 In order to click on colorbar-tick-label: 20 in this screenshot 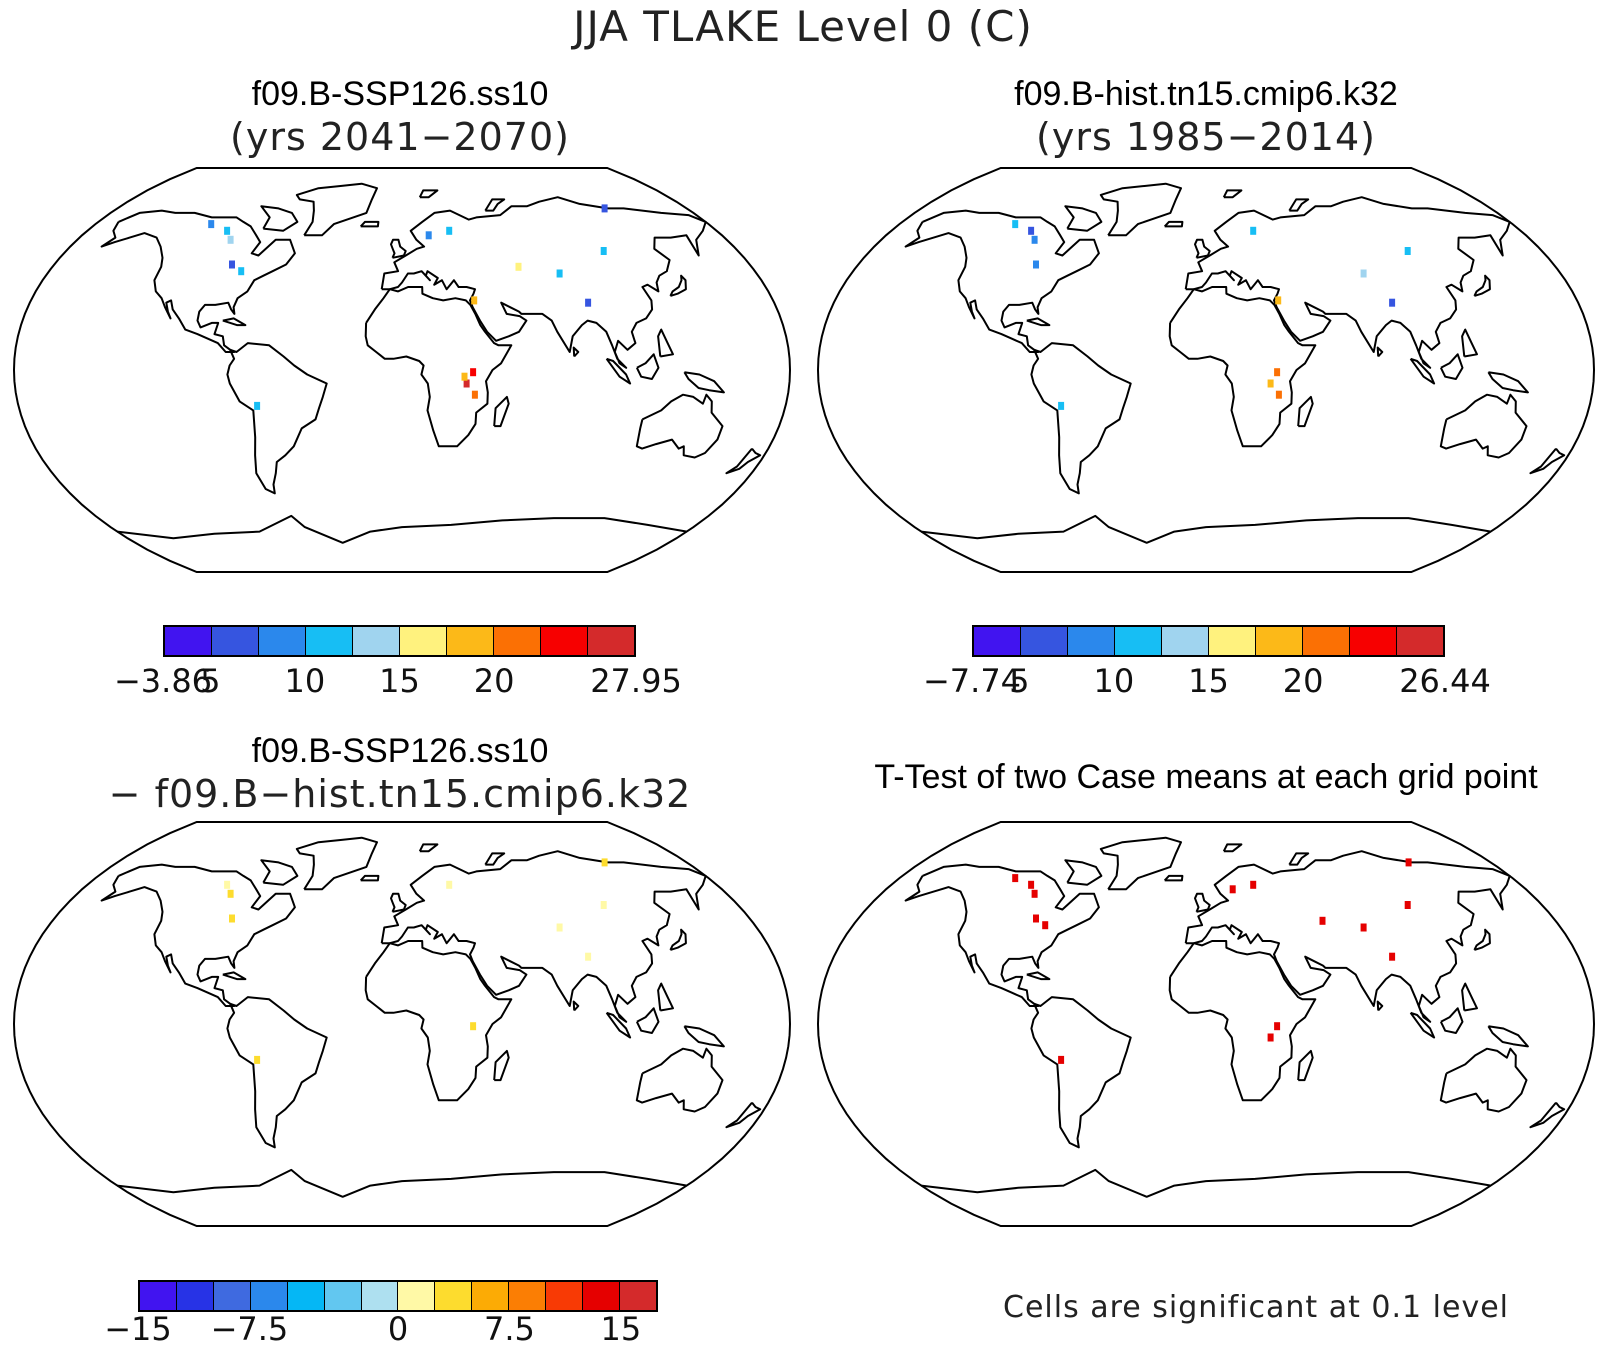, I will do `click(1303, 681)`.